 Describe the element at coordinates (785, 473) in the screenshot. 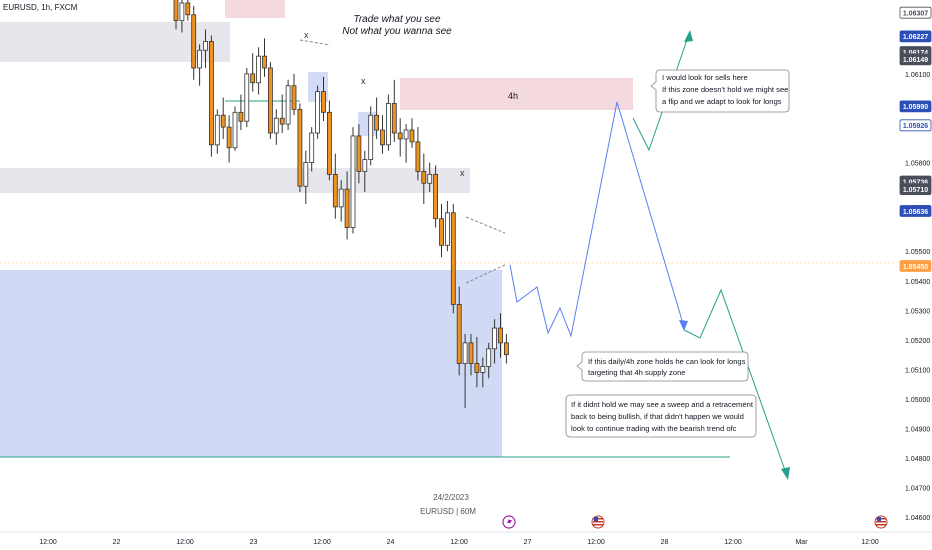

I see `arrow-green-bottom-head` at that location.